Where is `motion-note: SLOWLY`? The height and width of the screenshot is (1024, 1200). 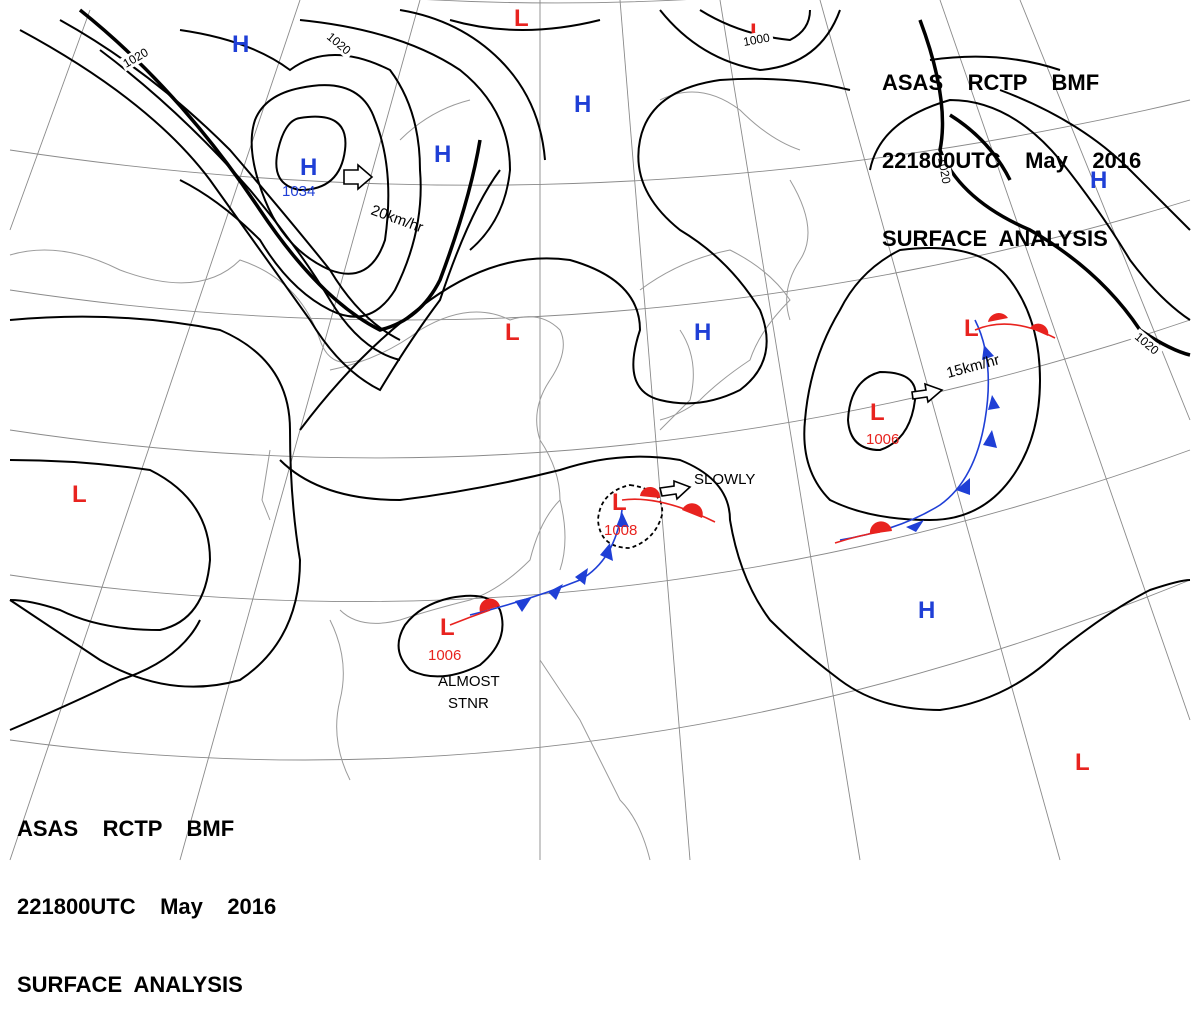
motion-note: SLOWLY is located at coordinates (724, 479).